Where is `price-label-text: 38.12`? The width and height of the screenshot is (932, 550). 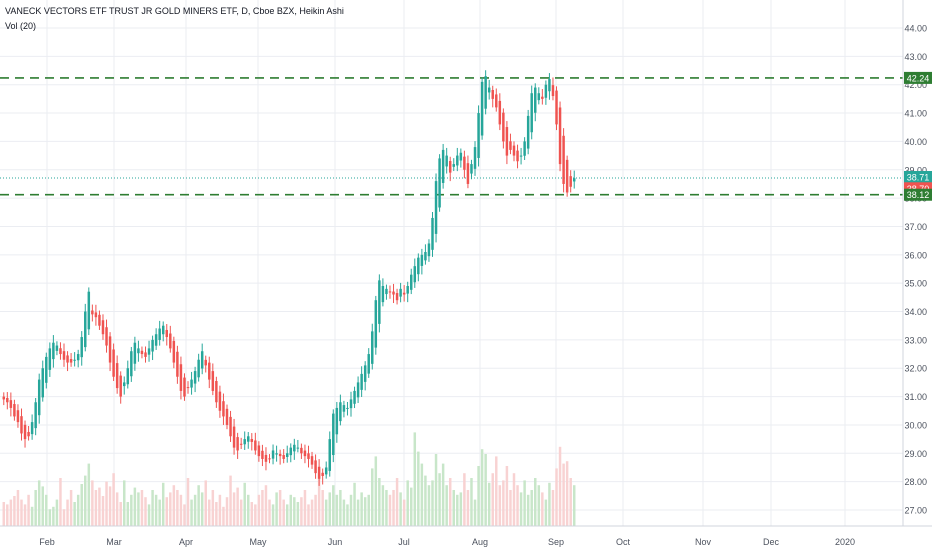
price-label-text: 38.12 is located at coordinates (918, 195).